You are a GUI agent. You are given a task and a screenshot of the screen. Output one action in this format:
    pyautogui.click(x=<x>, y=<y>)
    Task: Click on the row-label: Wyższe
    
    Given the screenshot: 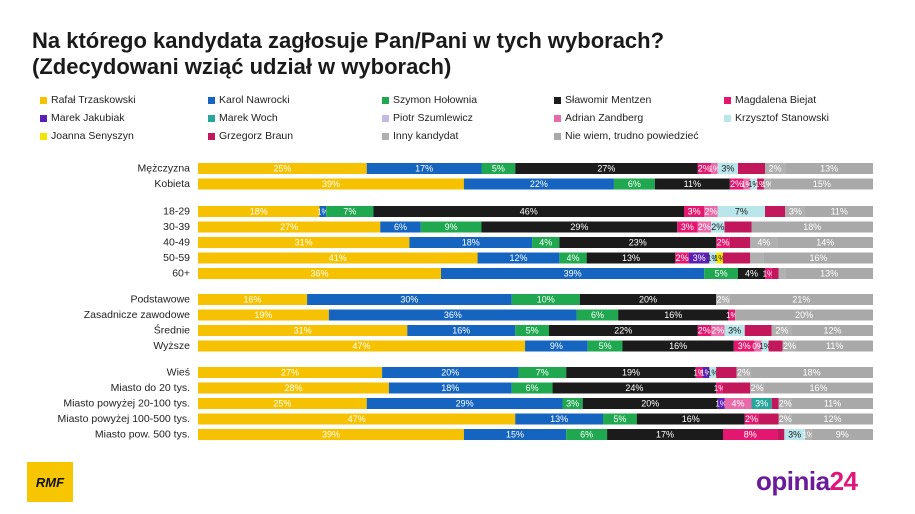 What is the action you would take?
    pyautogui.click(x=171, y=346)
    